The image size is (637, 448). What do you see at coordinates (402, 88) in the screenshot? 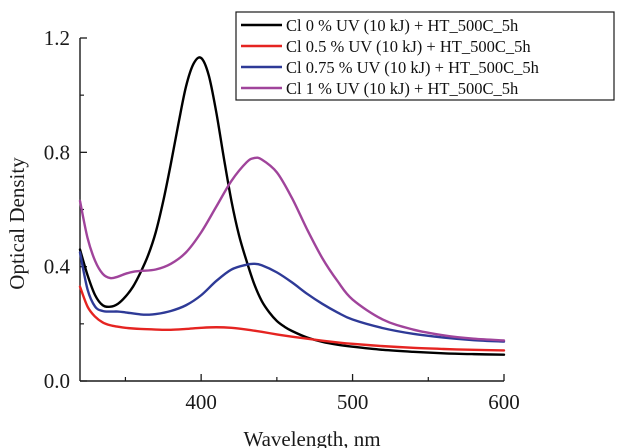
I see `legend-label-3: Cl 1 % UV (10 kJ) + HT_500C_5h` at bounding box center [402, 88].